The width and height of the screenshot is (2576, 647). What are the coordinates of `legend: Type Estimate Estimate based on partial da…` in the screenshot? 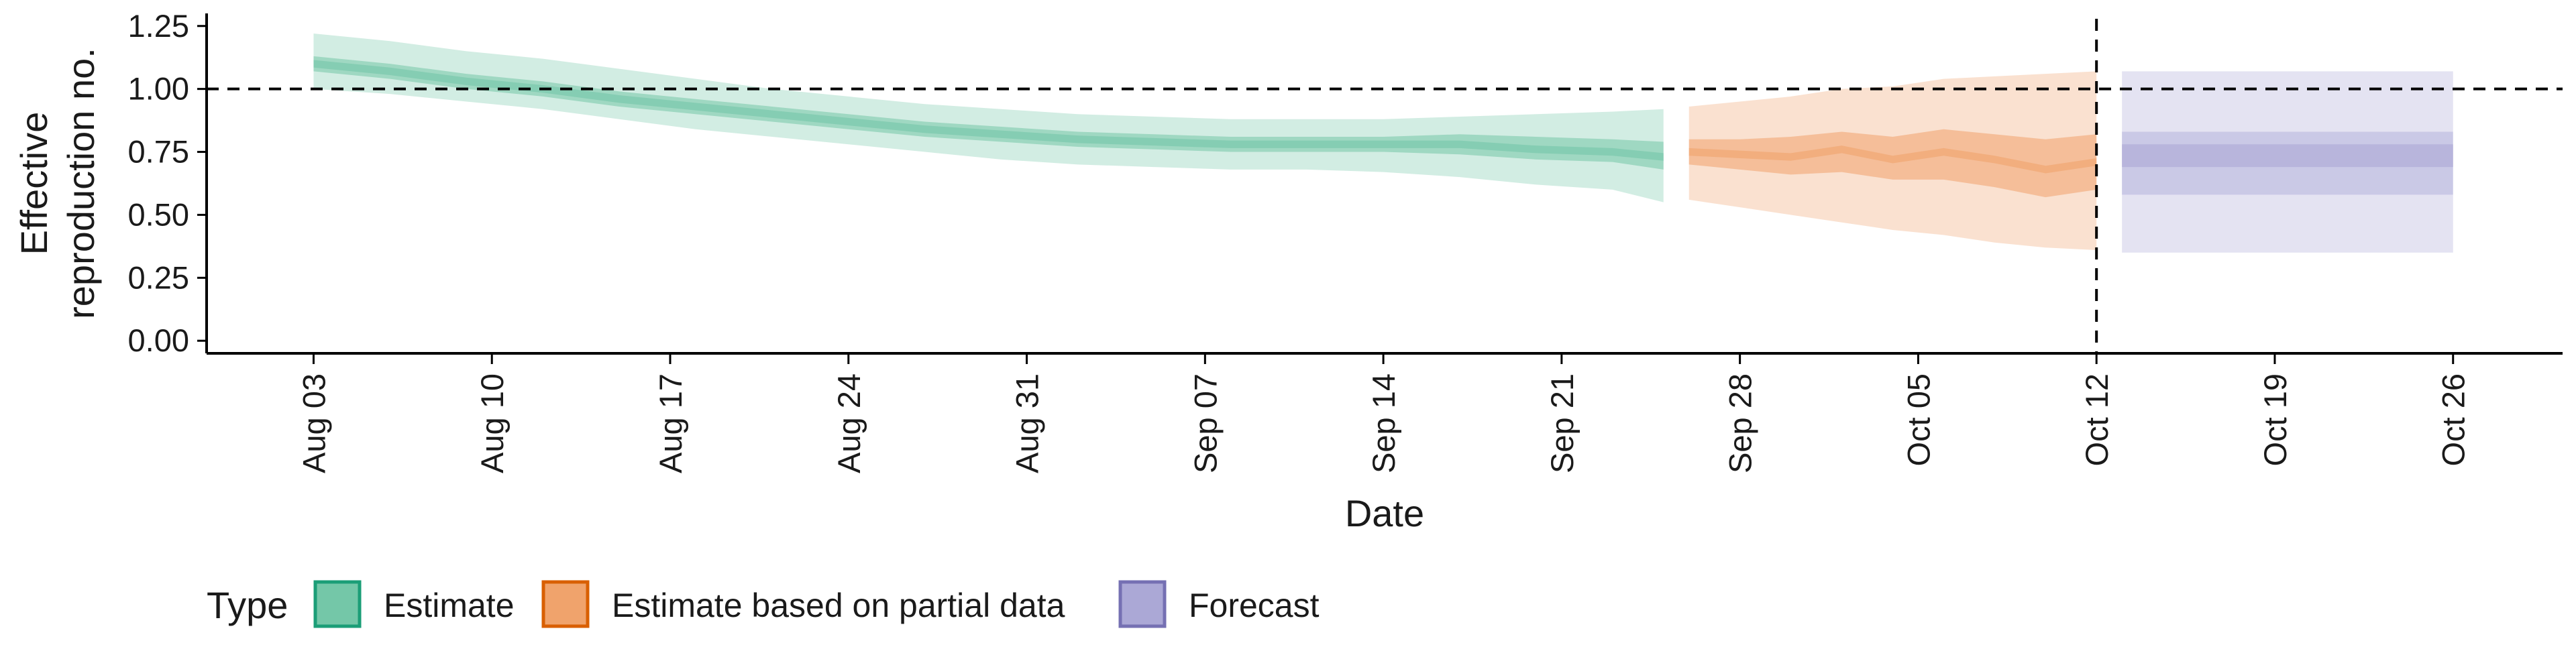 It's located at (763, 604).